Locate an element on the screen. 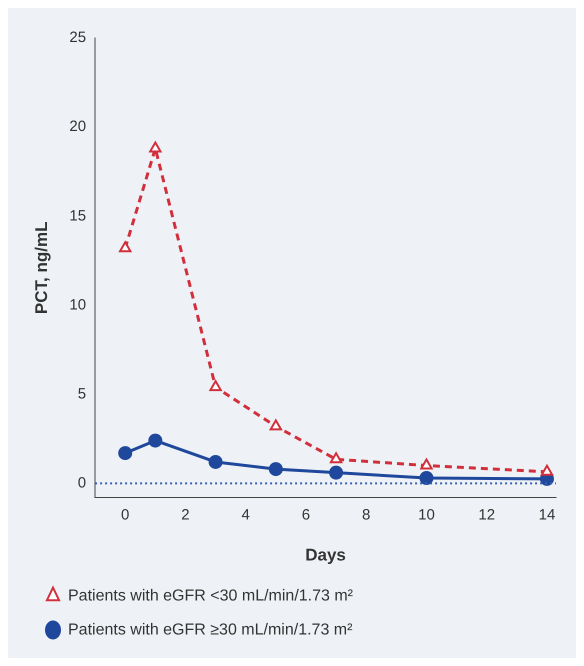 This screenshot has height=666, width=584. x-tick-label: 6 is located at coordinates (306, 515).